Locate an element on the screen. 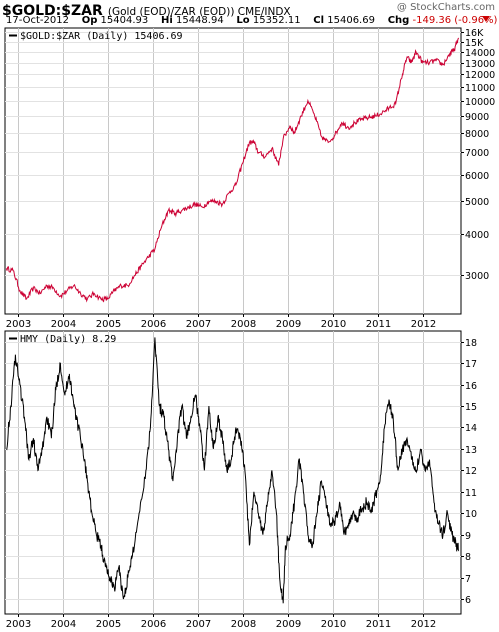 This screenshot has height=632, width=499. y-tick-label: 17 is located at coordinates (471, 364).